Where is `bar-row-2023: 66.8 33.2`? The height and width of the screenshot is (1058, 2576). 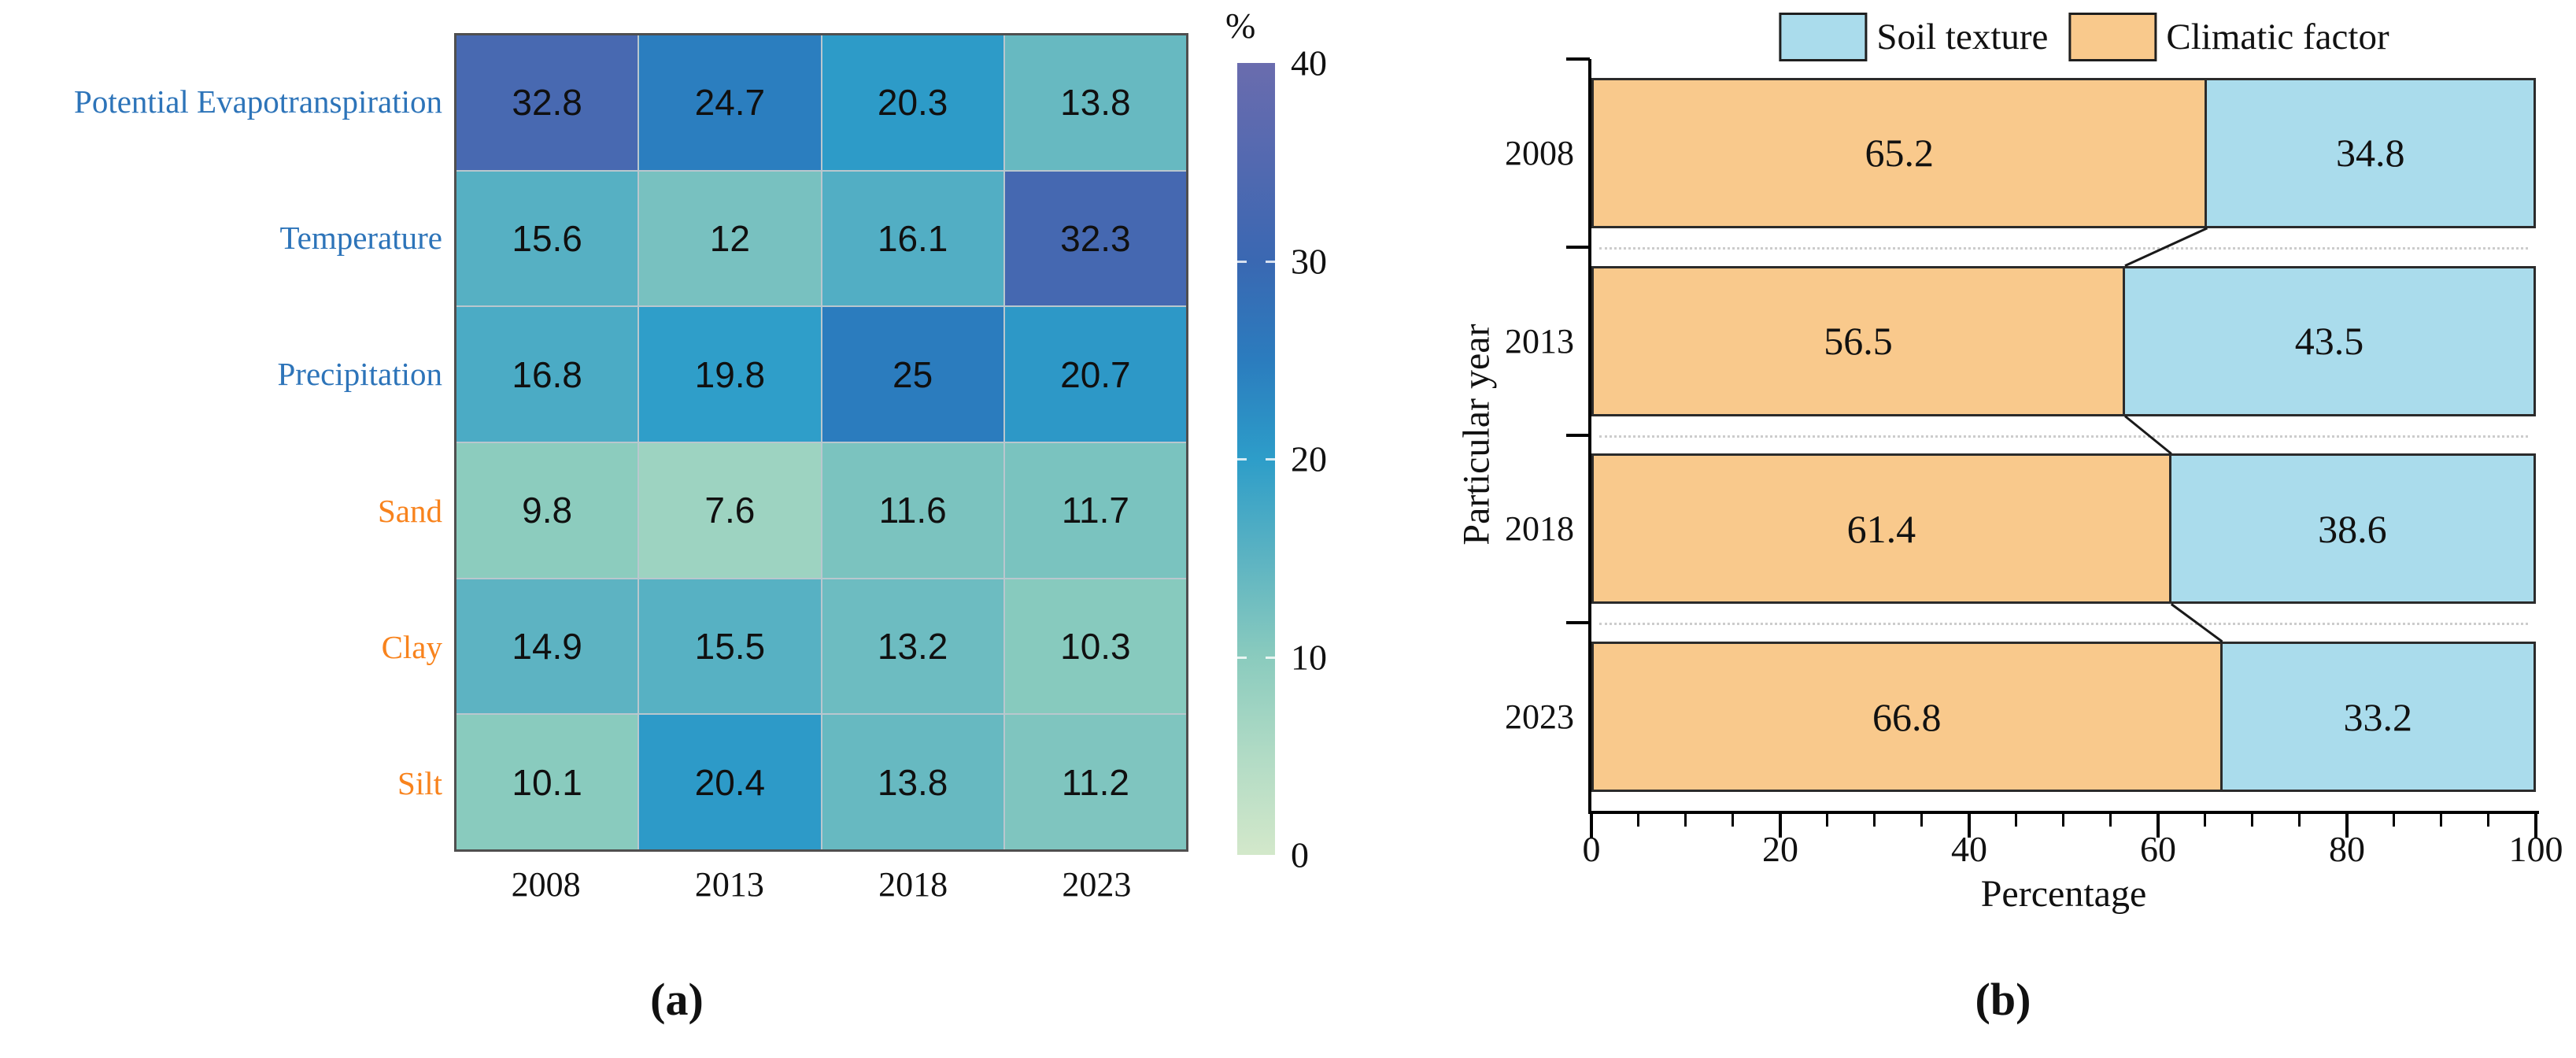
bar-row-2023: 66.8 33.2 is located at coordinates (2063, 717).